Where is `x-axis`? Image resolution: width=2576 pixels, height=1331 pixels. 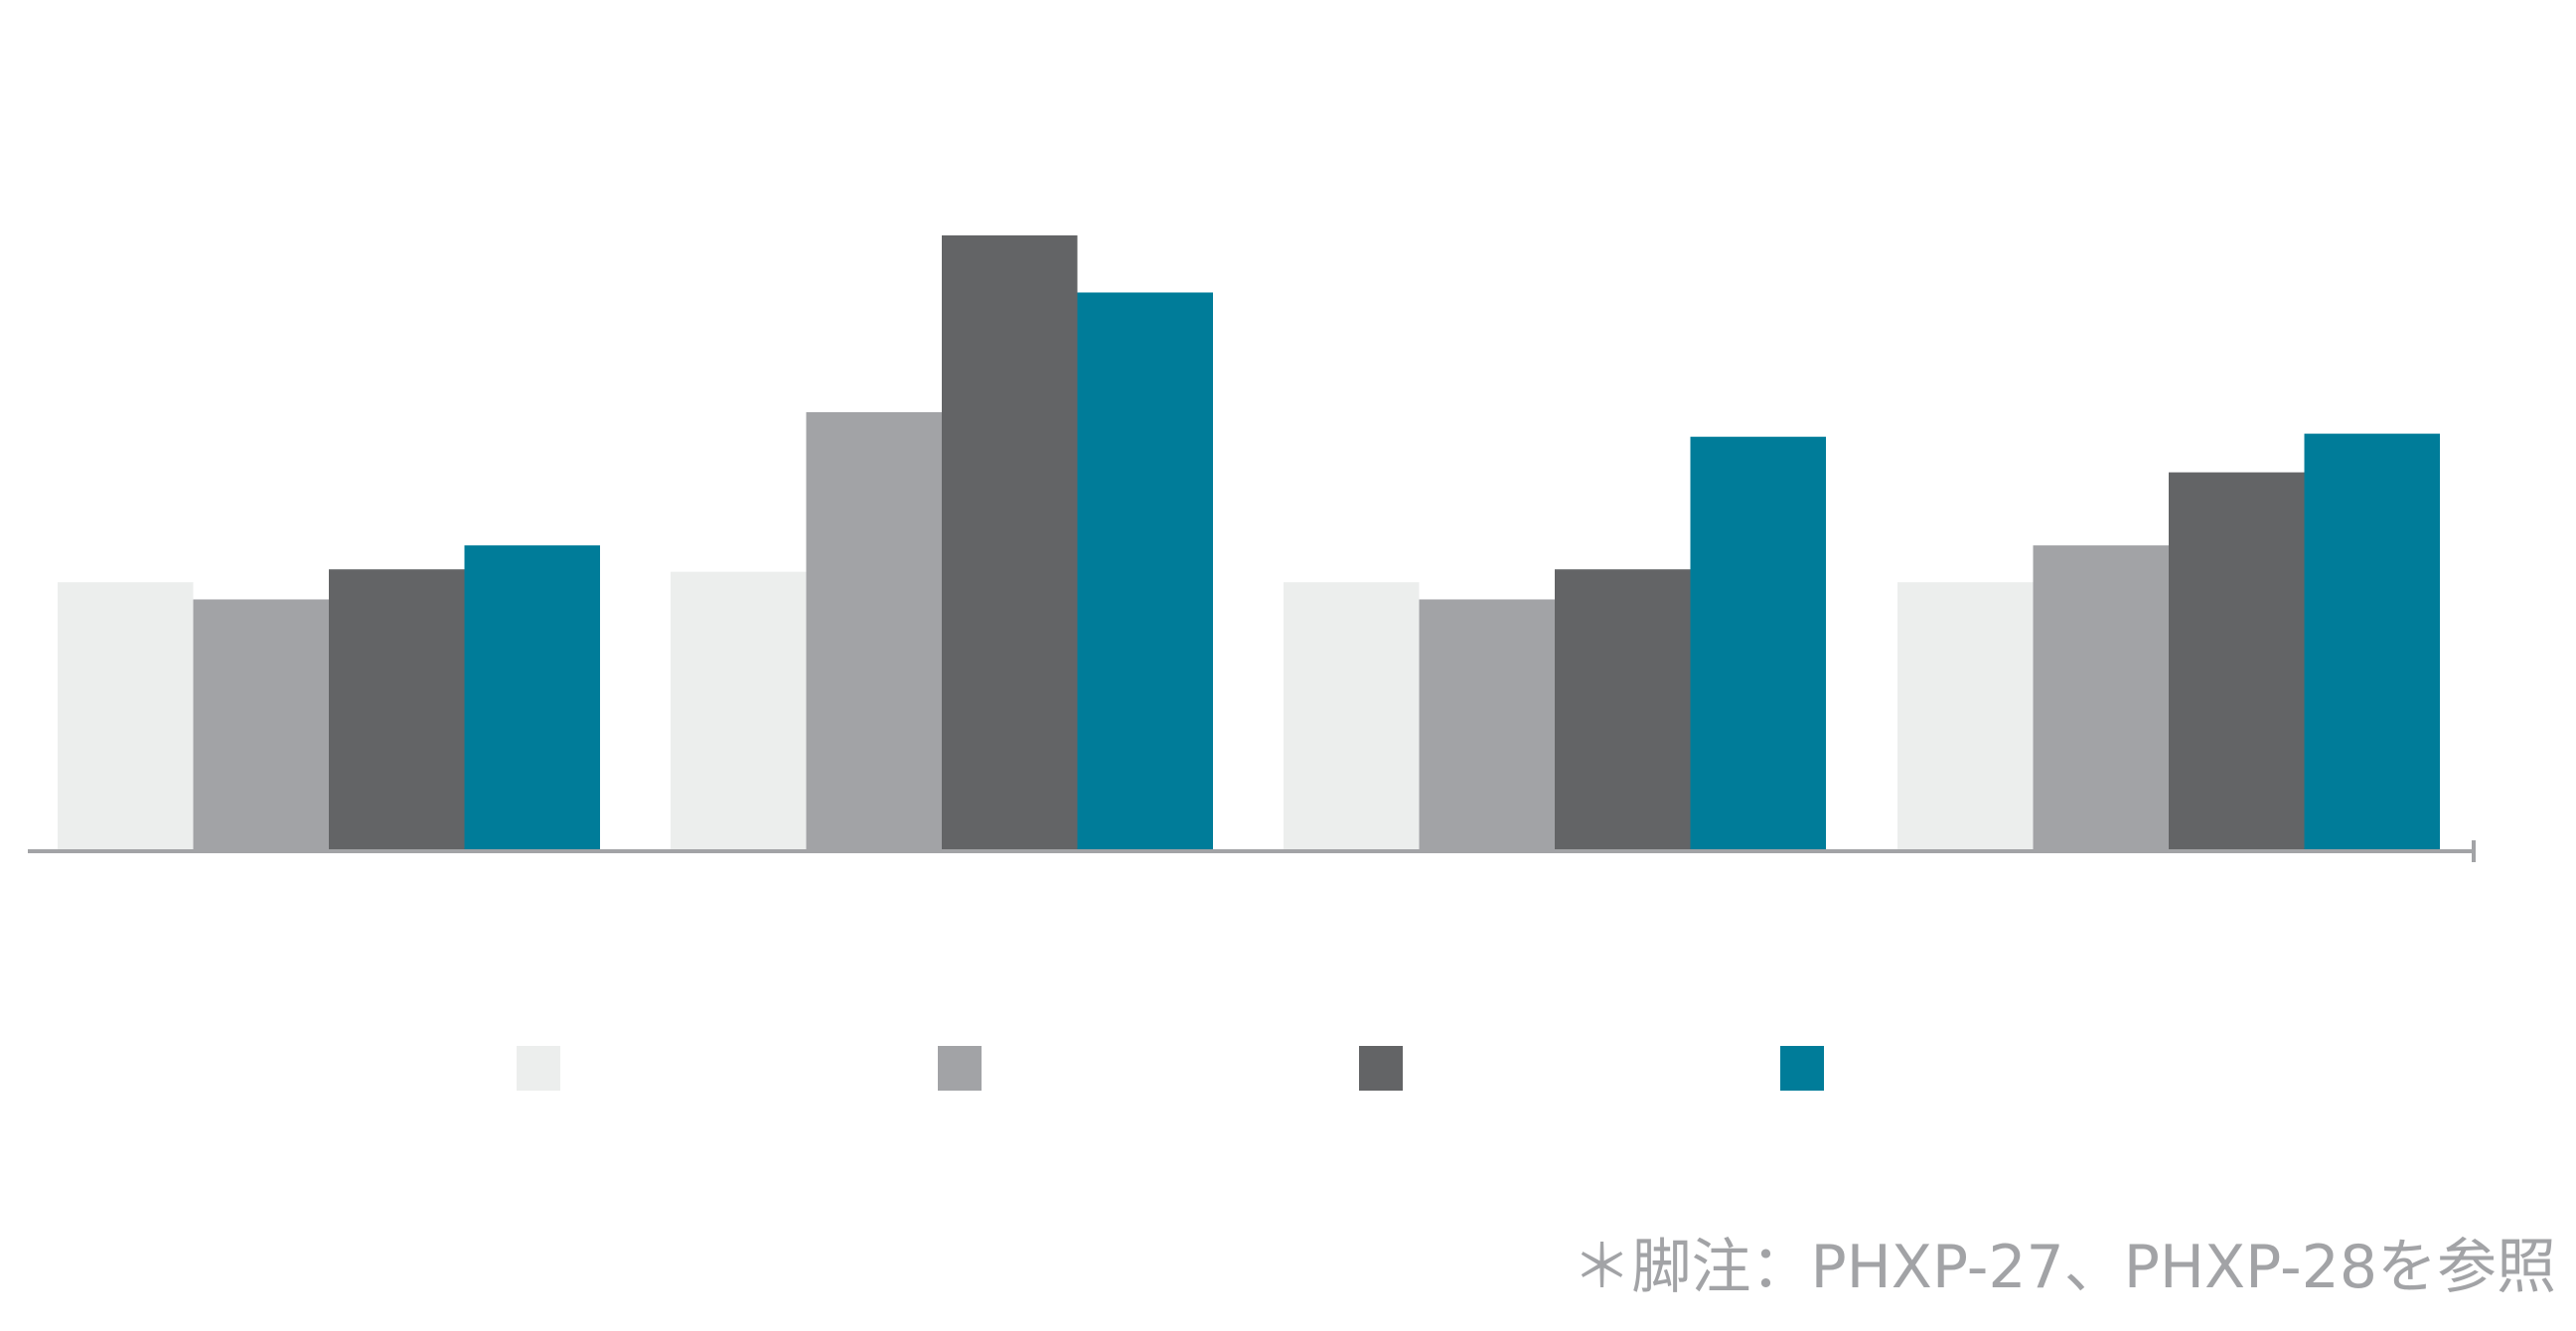
x-axis is located at coordinates (1252, 851).